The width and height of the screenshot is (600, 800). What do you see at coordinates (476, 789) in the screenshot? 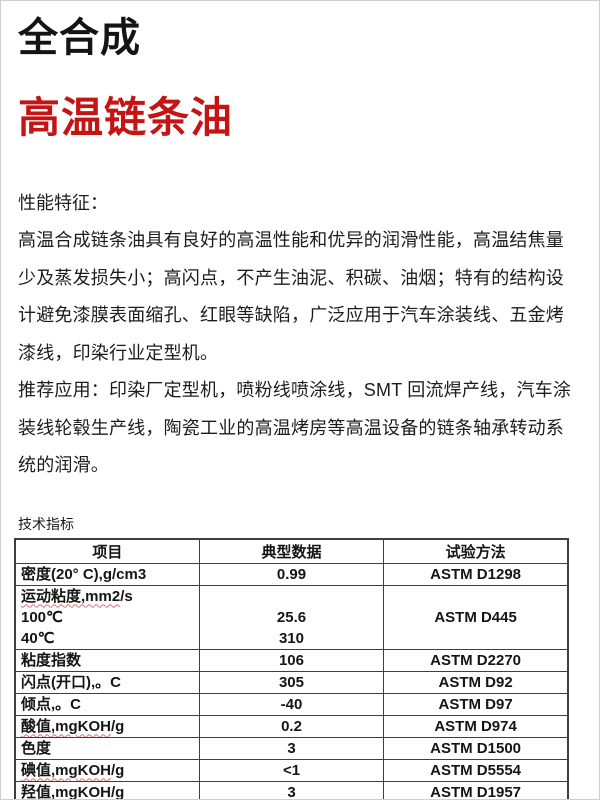
I see `method-cell: ASTM D1957` at bounding box center [476, 789].